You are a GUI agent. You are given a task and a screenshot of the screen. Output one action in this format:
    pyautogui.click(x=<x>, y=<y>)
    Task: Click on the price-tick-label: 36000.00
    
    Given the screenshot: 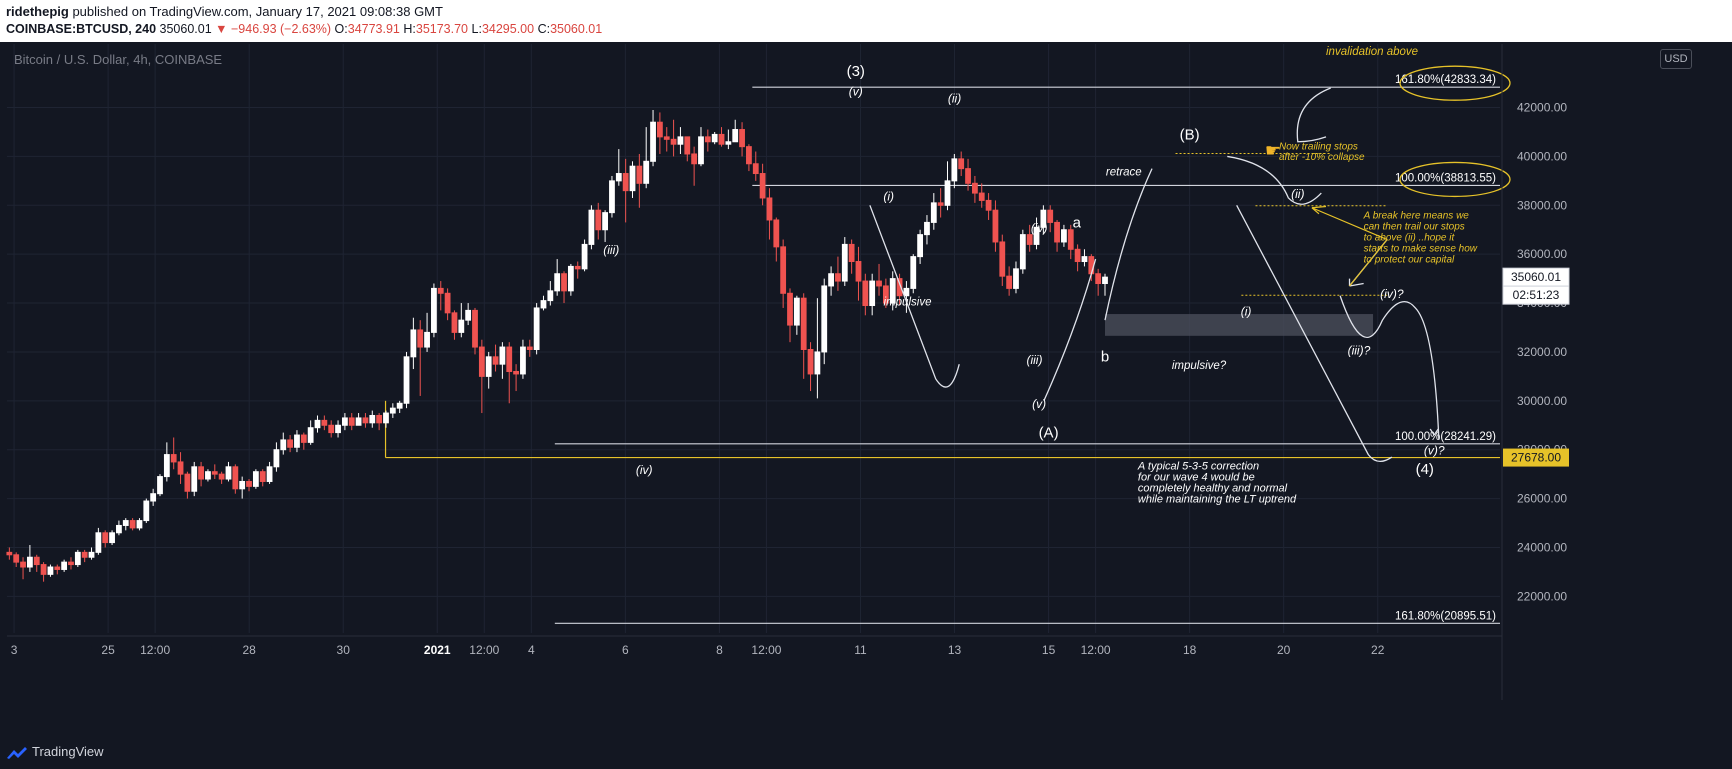 What is the action you would take?
    pyautogui.click(x=1542, y=254)
    